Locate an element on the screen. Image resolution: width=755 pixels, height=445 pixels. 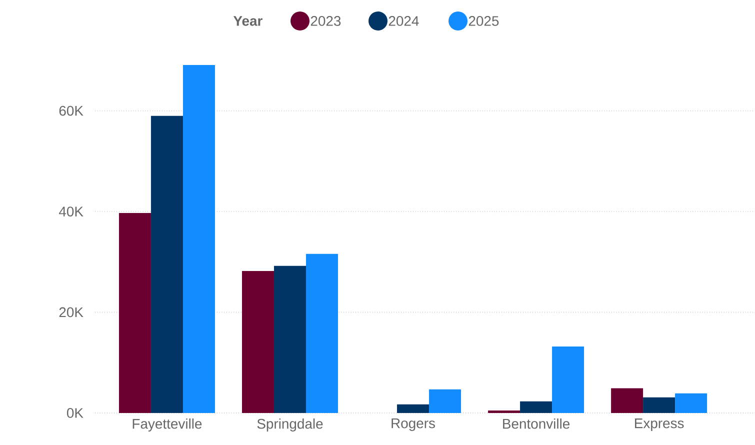
x-tick-label: Rogers is located at coordinates (413, 424).